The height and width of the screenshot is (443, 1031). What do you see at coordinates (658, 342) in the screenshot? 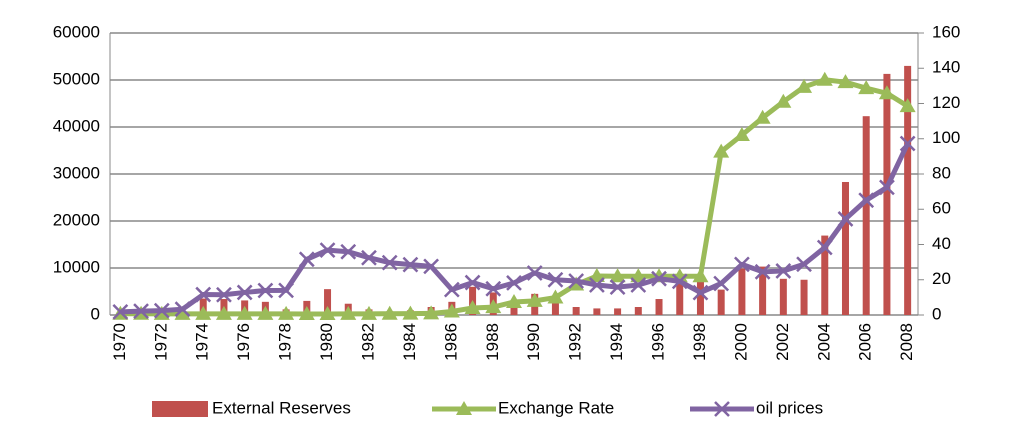
I see `x-tick-label: 1996` at bounding box center [658, 342].